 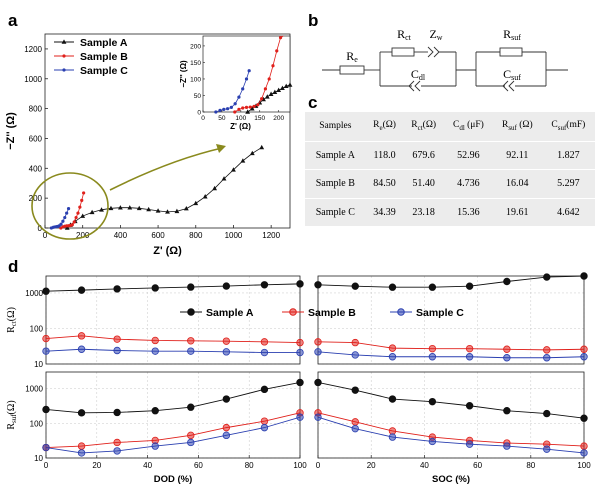 I want to click on x-axis-label: SOC (%), so click(x=451, y=479).